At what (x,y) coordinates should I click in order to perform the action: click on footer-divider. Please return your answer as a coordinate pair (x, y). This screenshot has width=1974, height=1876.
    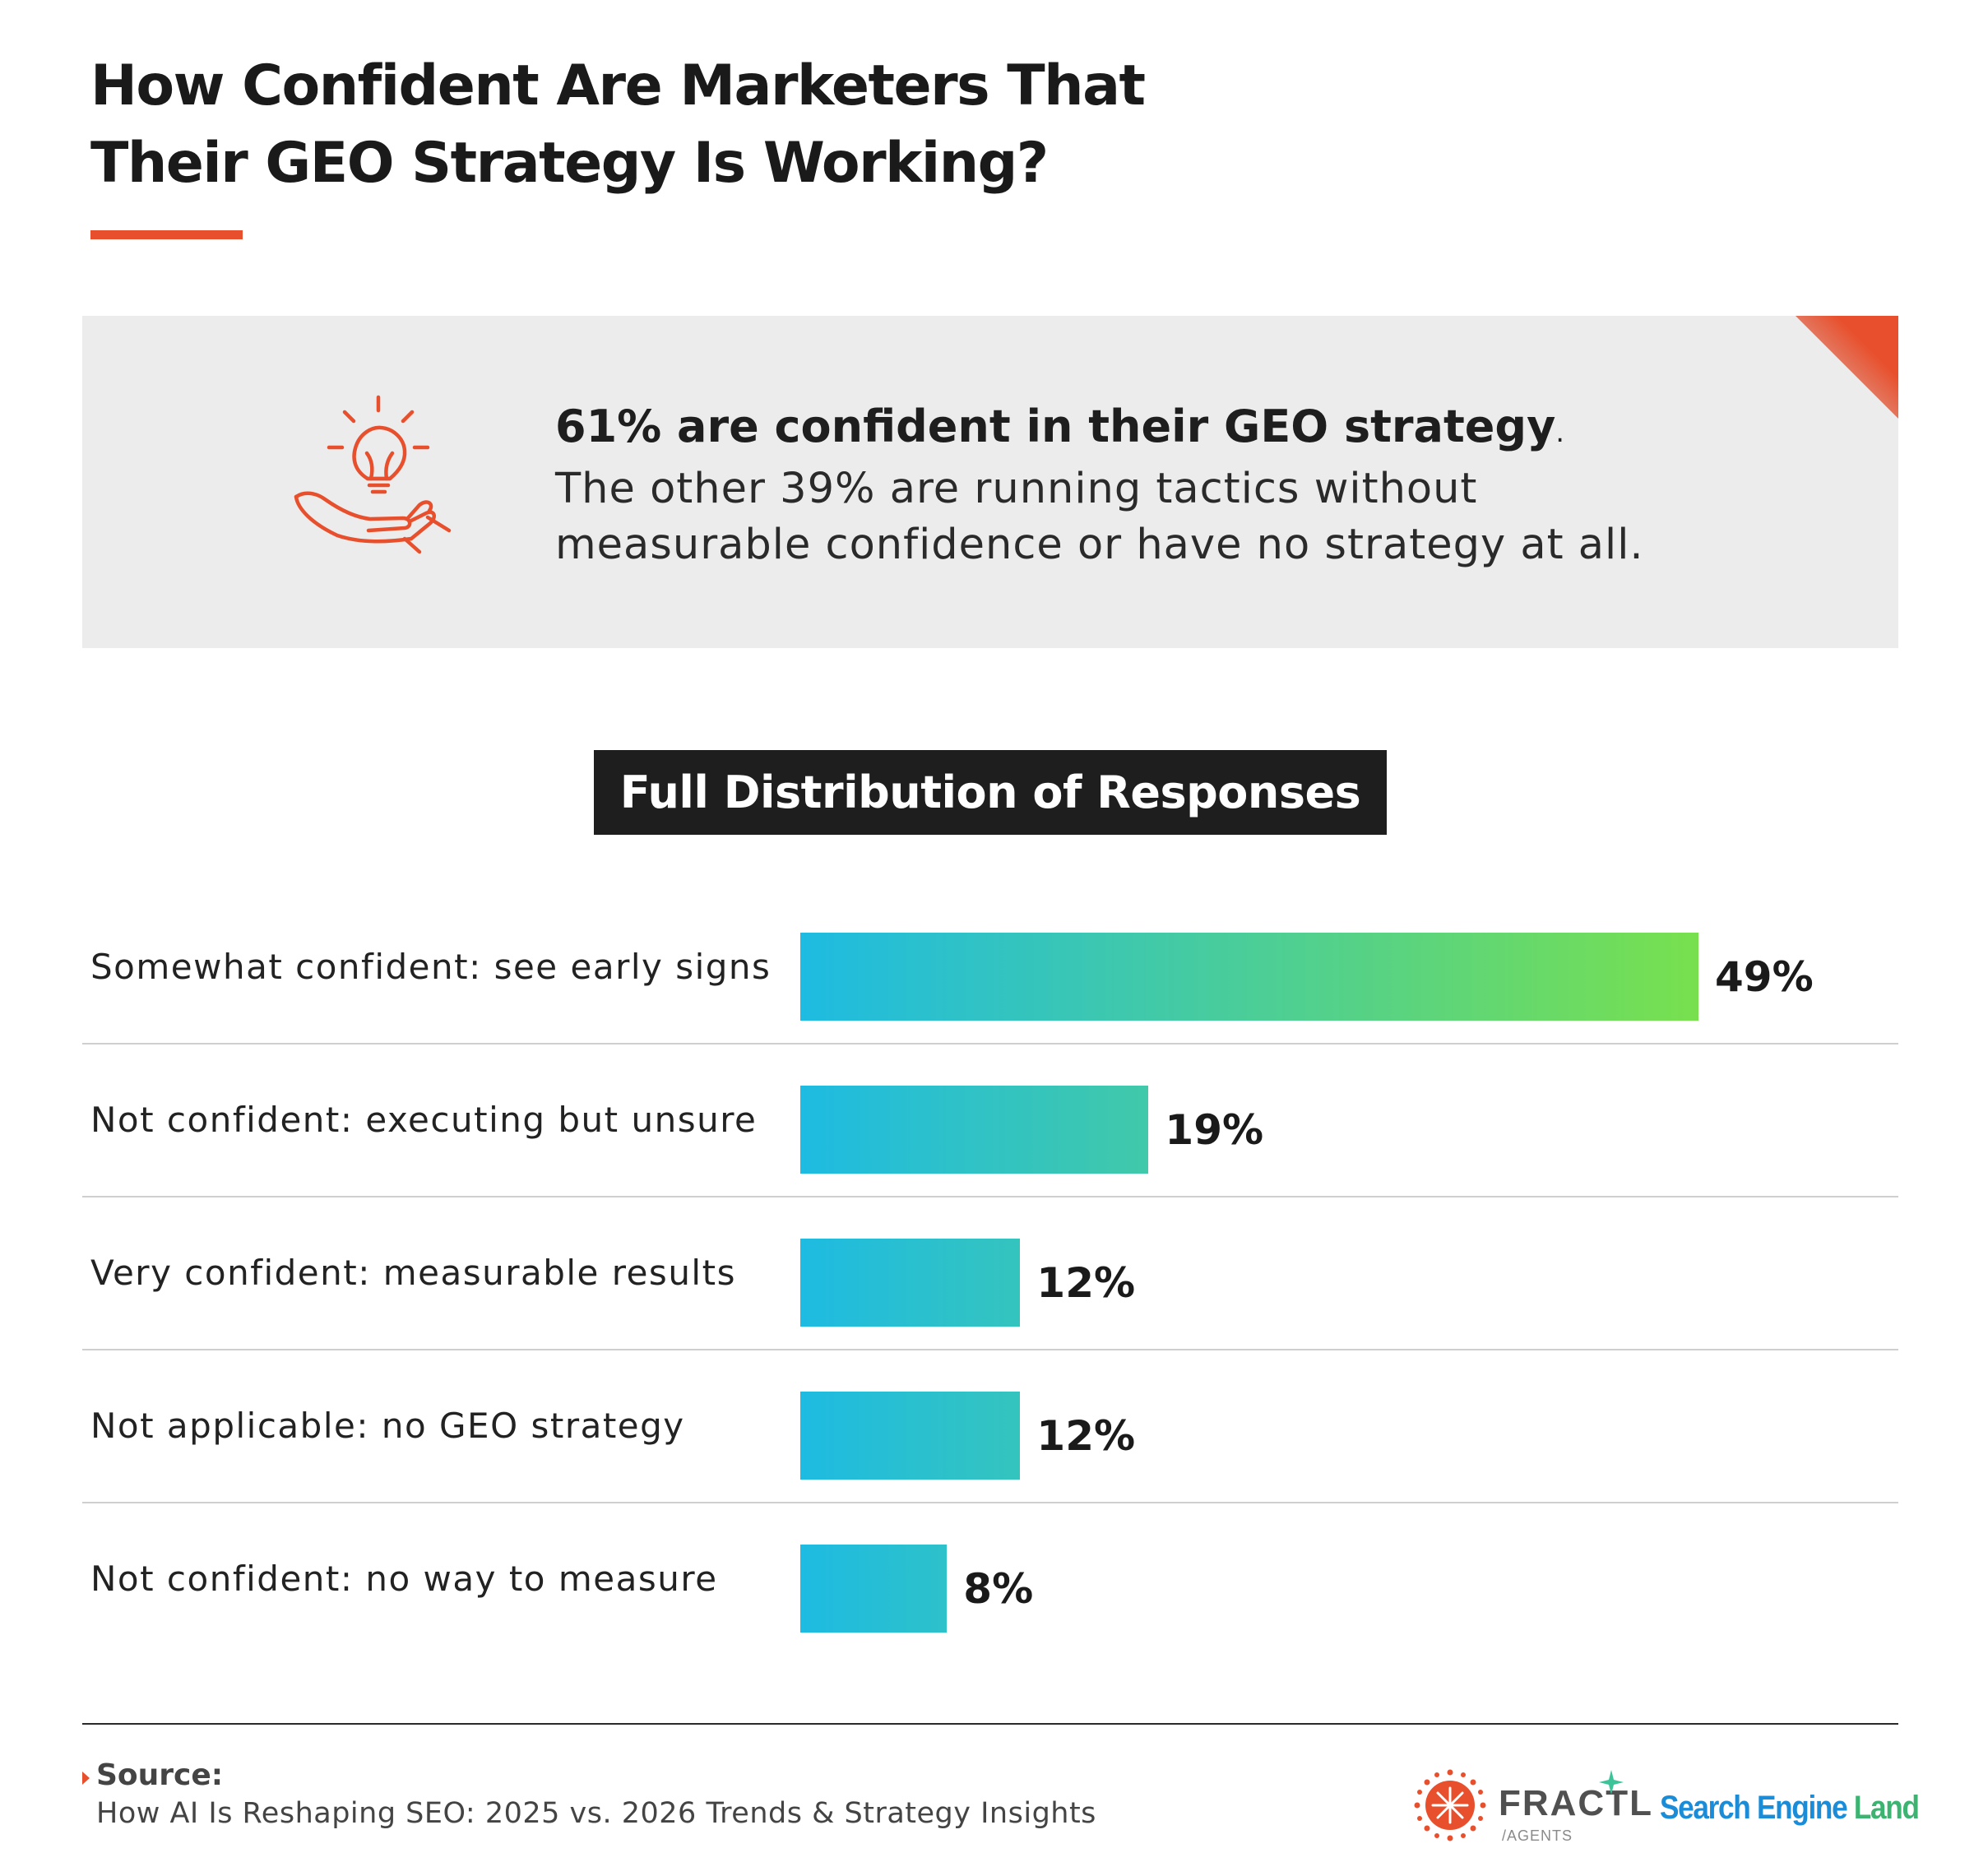
    Looking at the image, I should click on (990, 1724).